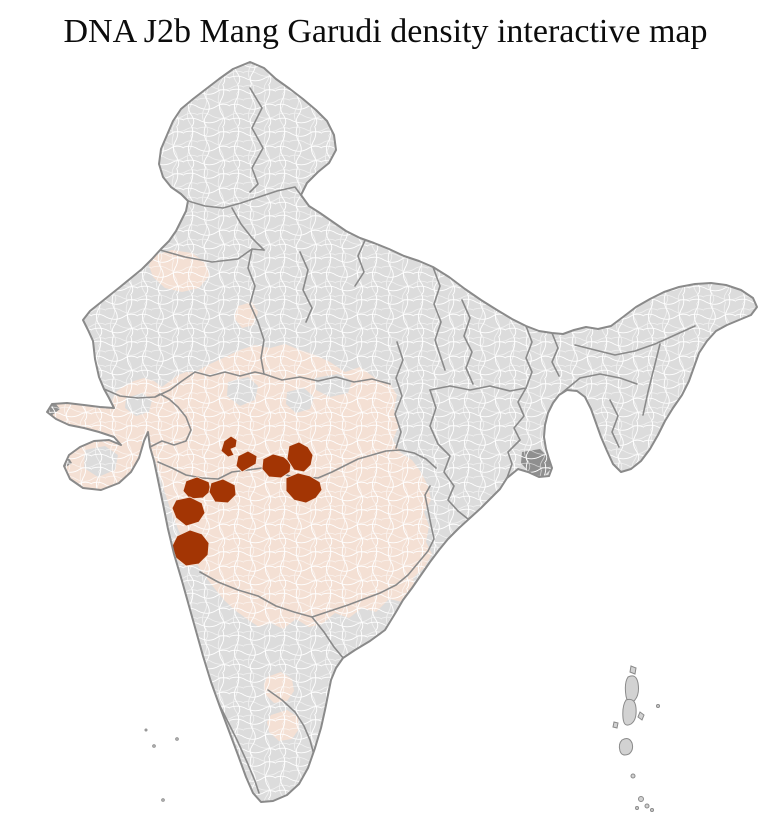  Describe the element at coordinates (636, 738) in the screenshot. I see `andaman-nicobar-islands` at that location.